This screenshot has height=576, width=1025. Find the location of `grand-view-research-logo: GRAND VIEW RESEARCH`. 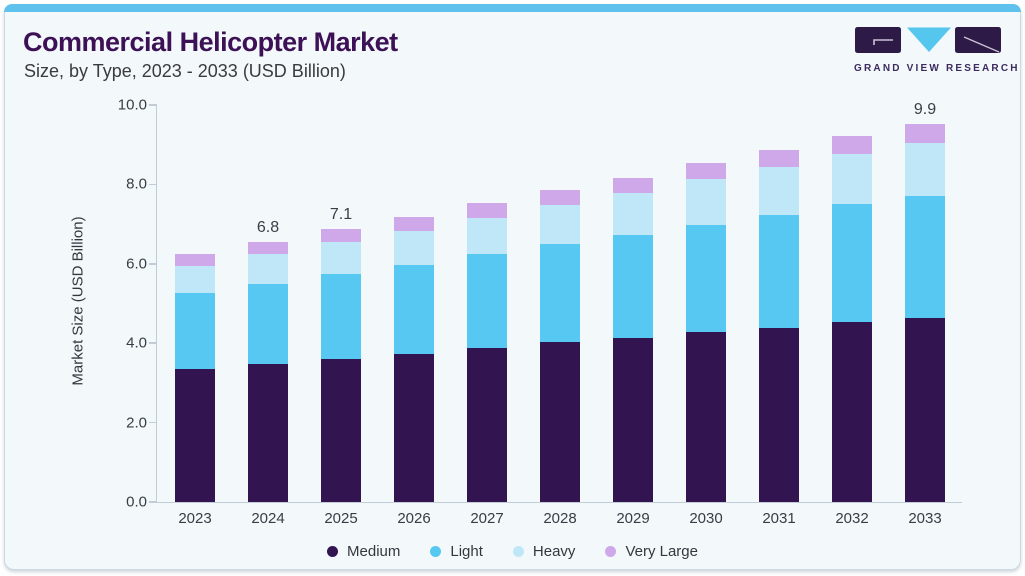

grand-view-research-logo: GRAND VIEW RESEARCH is located at coordinates (937, 50).